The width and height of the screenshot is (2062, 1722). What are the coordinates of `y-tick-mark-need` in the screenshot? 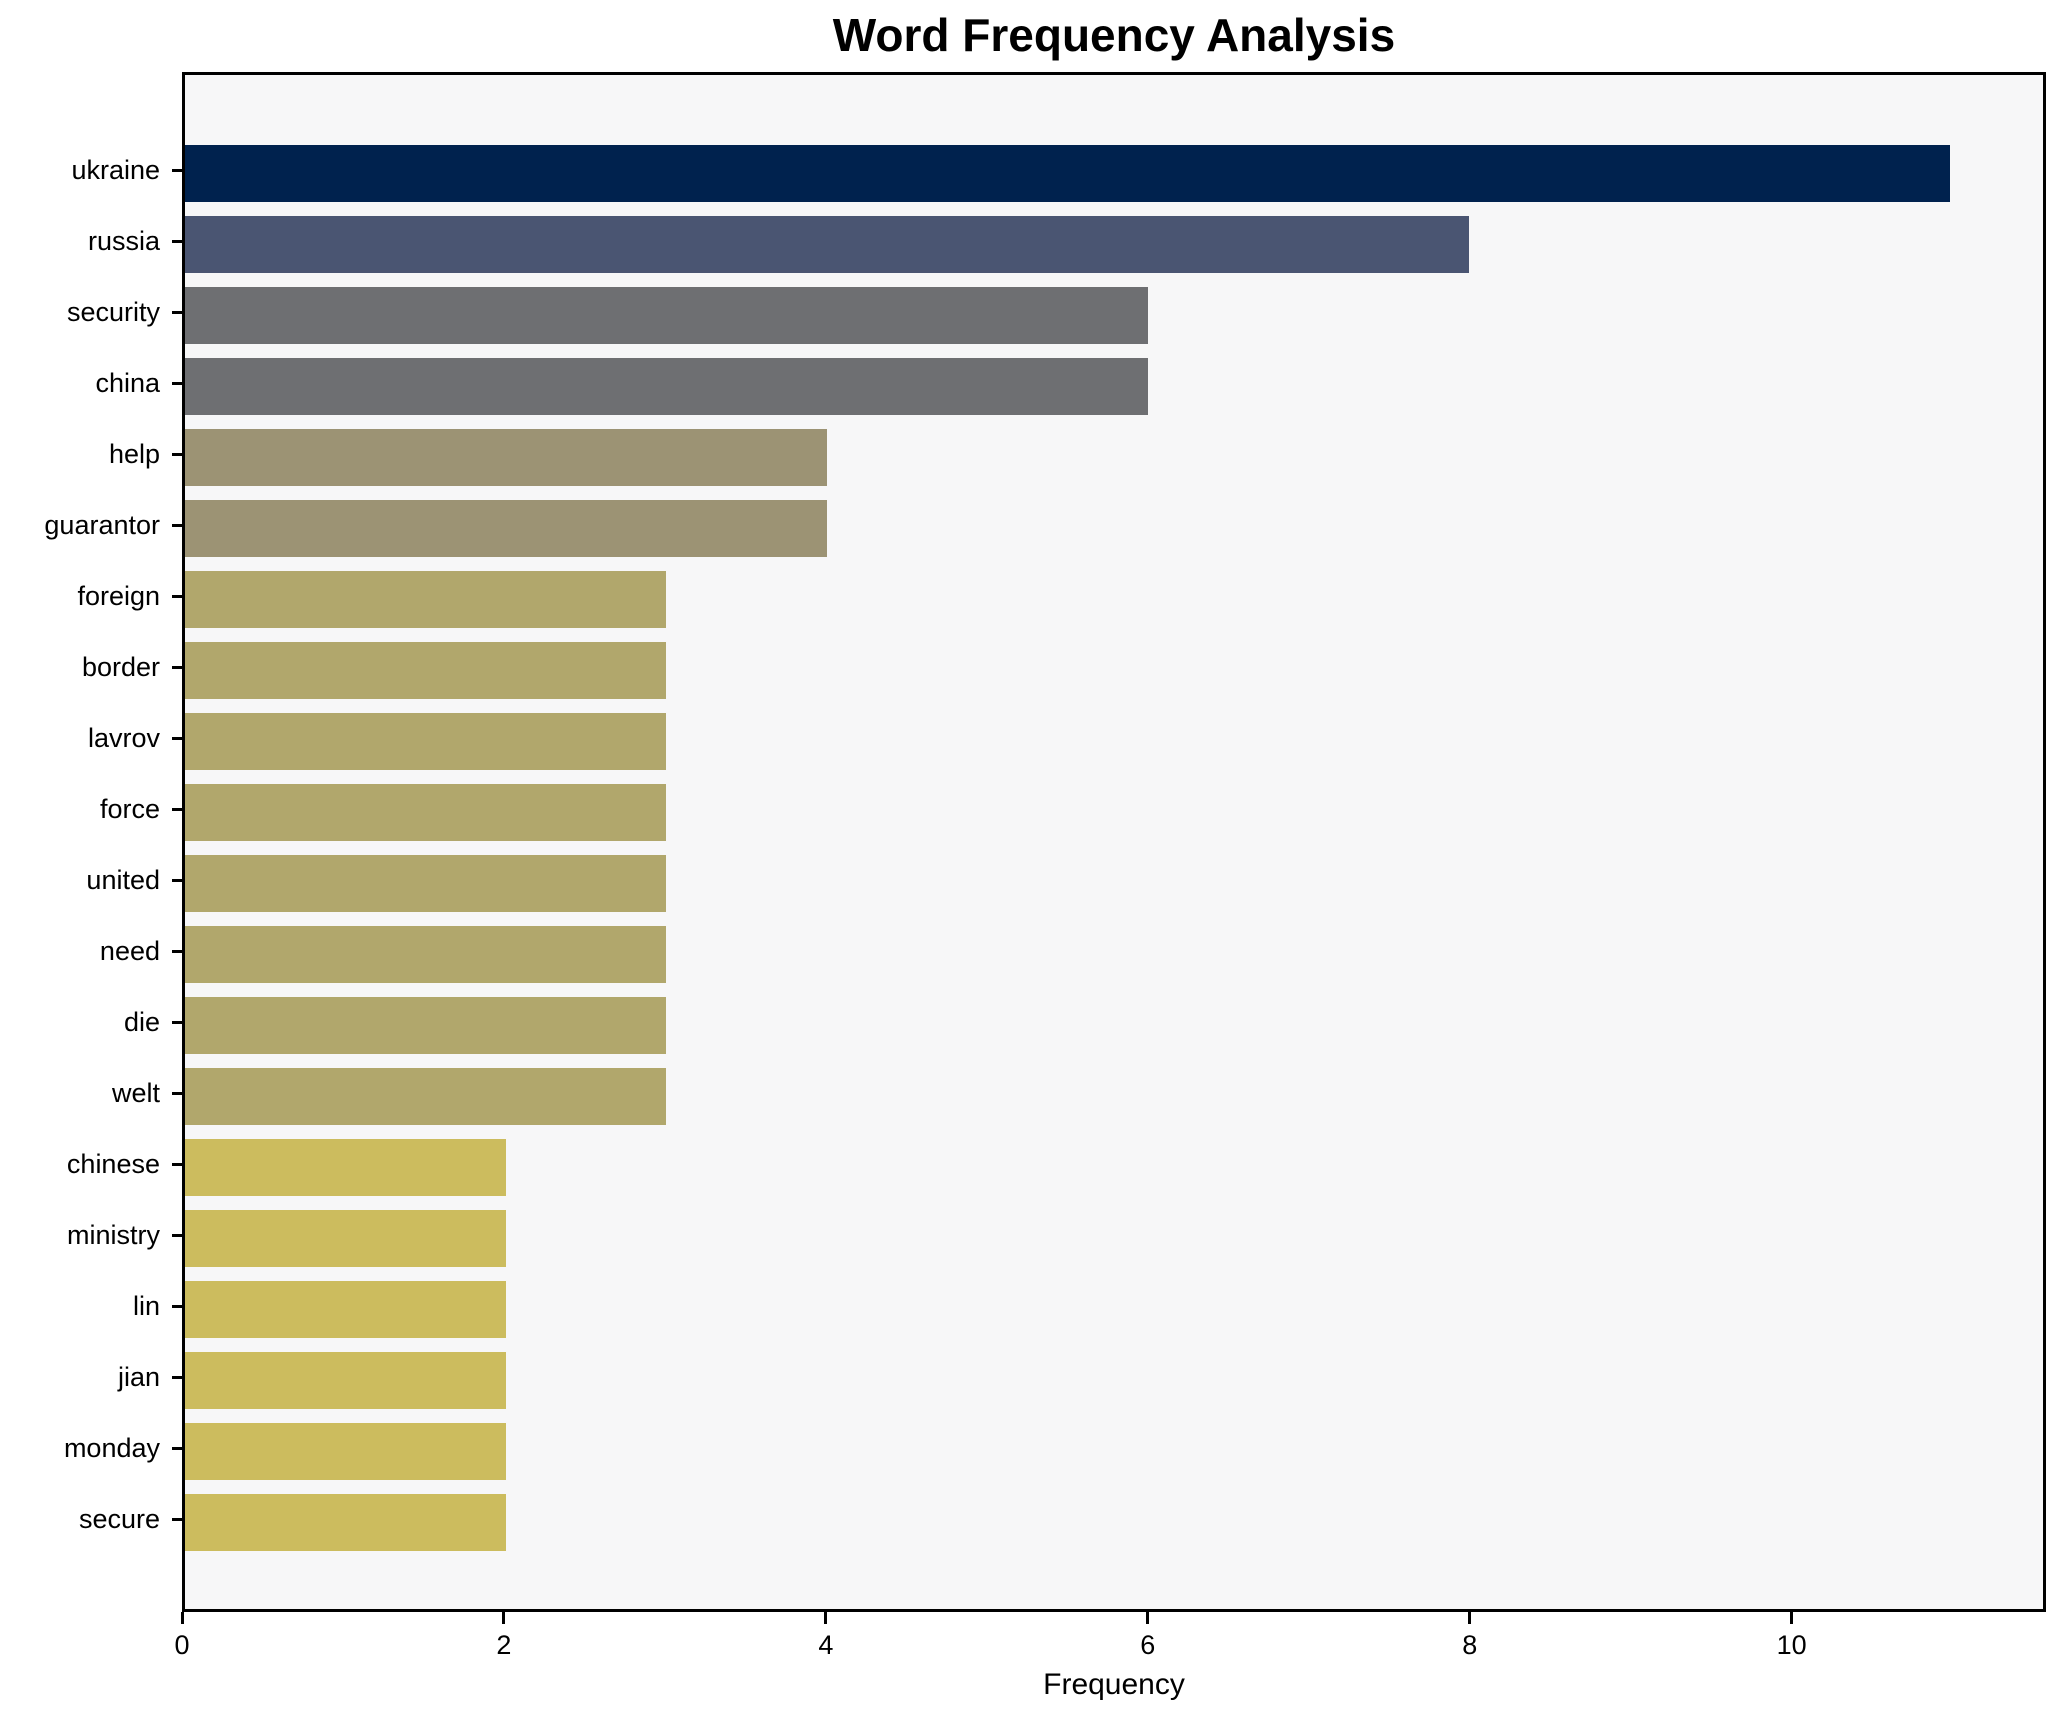 It's located at (177, 951).